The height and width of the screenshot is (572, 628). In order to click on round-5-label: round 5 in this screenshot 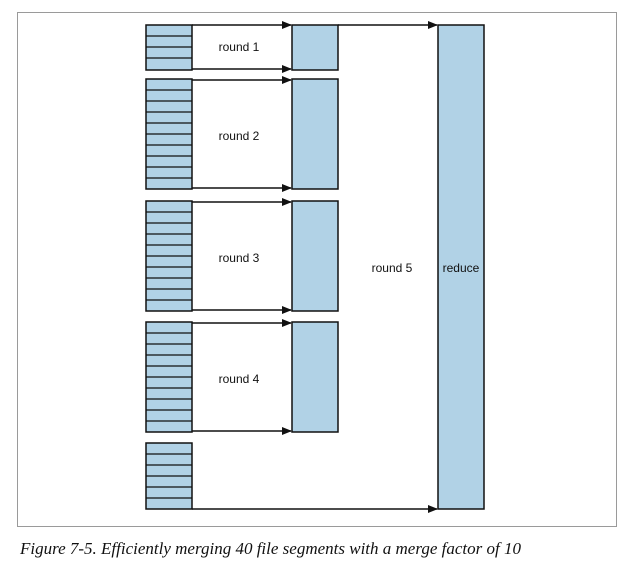, I will do `click(392, 268)`.